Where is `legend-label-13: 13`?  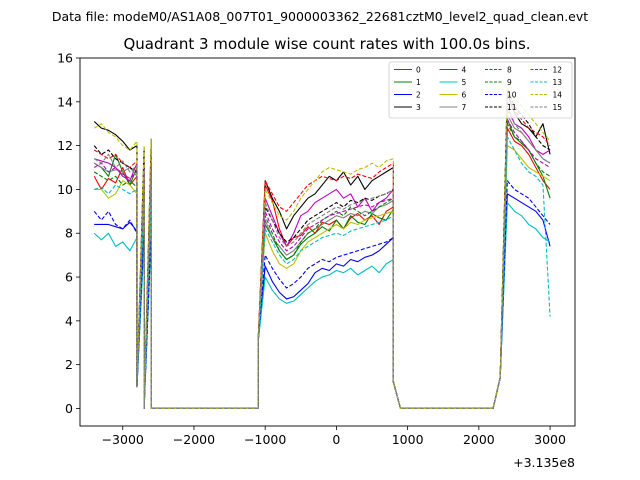
legend-label-13: 13 is located at coordinates (558, 82).